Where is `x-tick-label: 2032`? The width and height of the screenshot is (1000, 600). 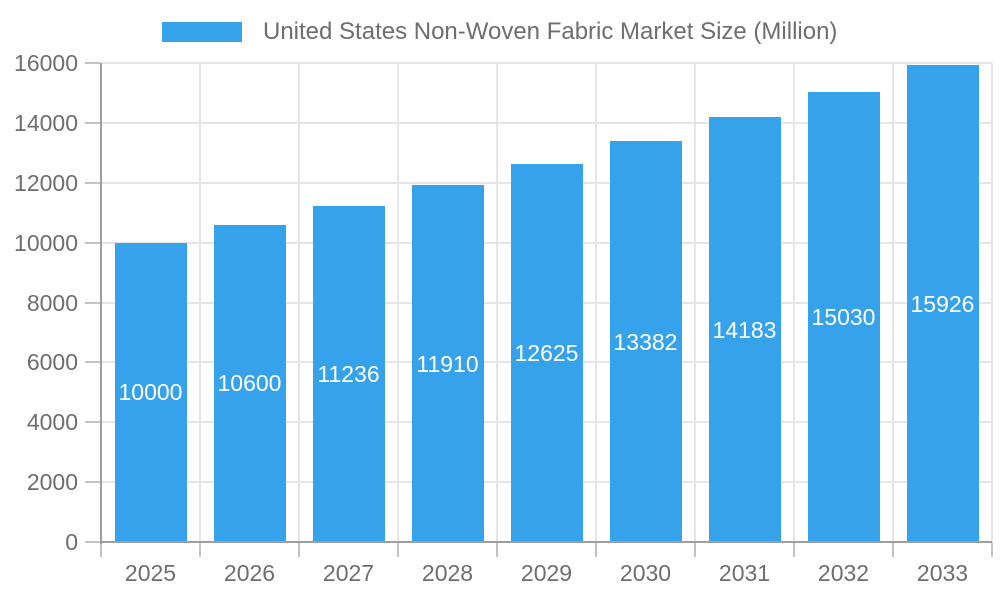 x-tick-label: 2032 is located at coordinates (843, 573).